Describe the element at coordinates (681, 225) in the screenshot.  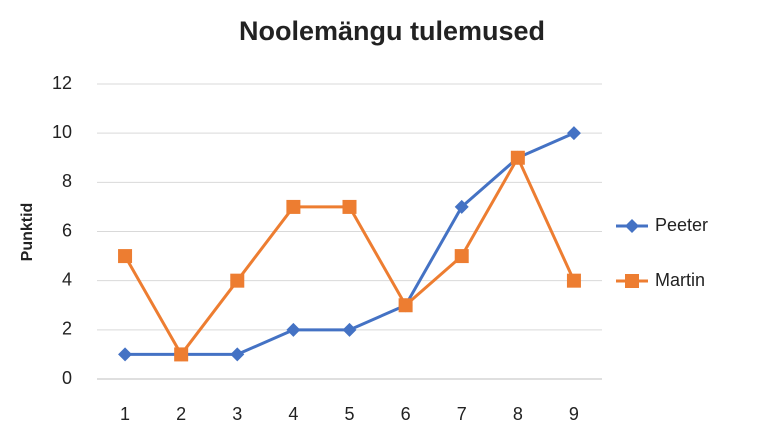
I see `legend-label: Peeter` at that location.